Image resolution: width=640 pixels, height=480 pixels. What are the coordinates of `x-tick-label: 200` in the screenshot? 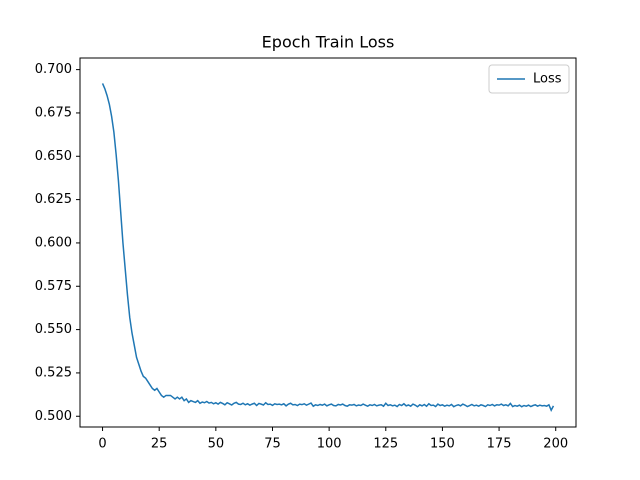 It's located at (555, 444).